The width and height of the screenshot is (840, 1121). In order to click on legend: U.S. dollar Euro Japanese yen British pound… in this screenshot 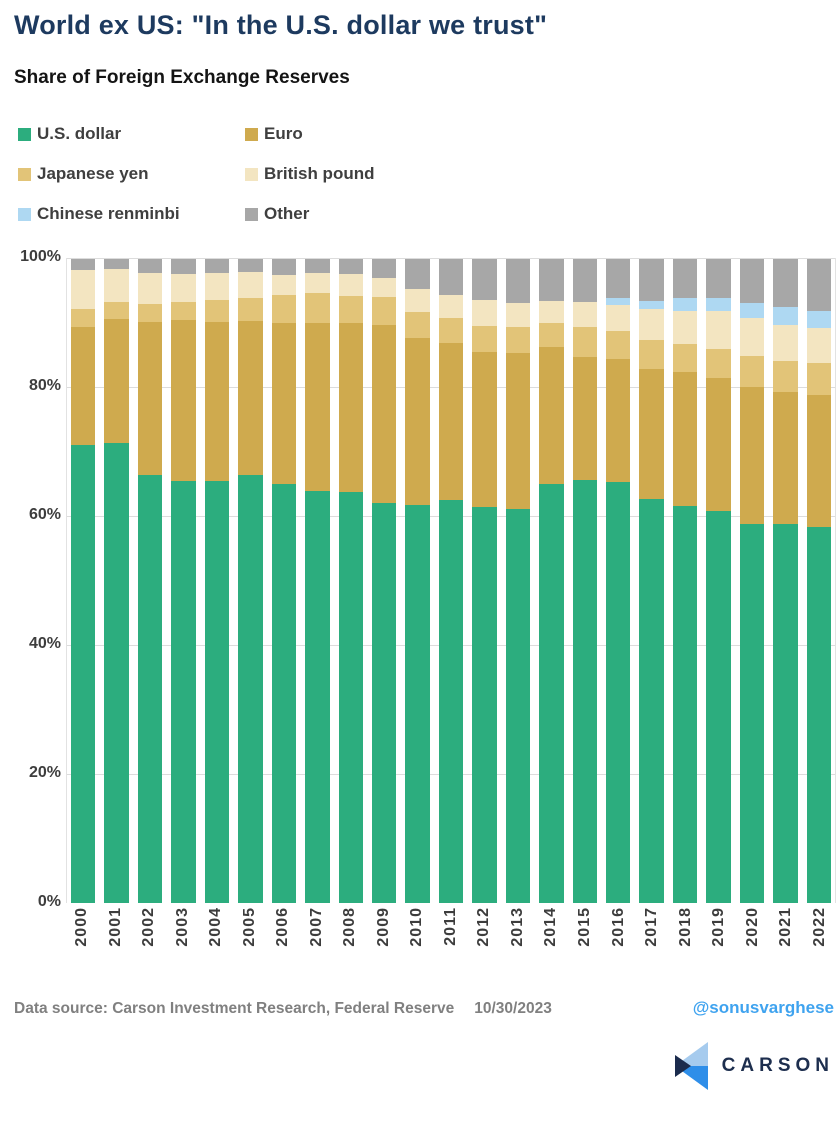, I will do `click(261, 174)`.